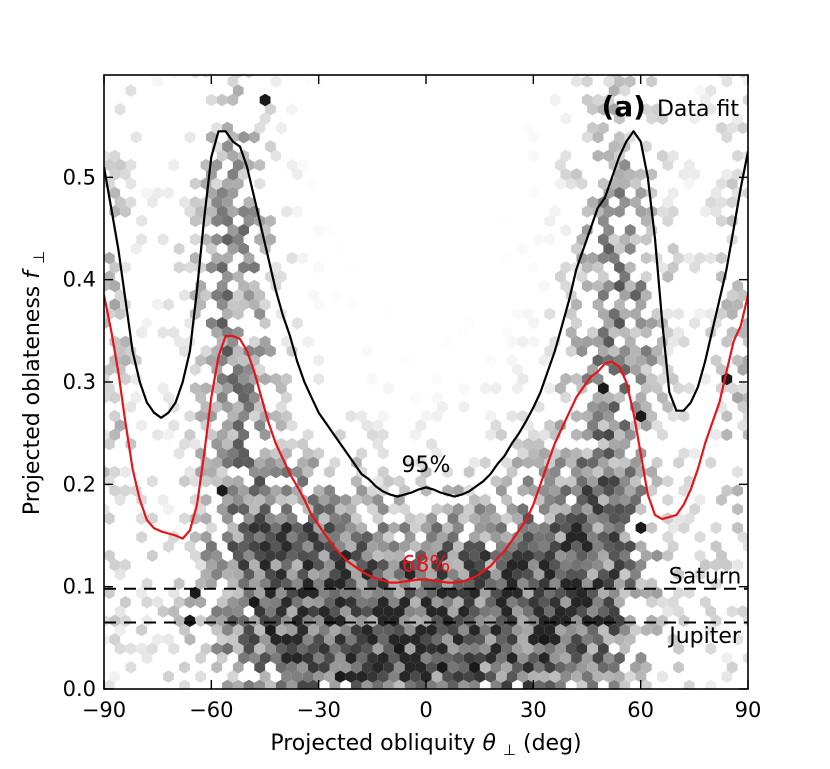  What do you see at coordinates (79, 689) in the screenshot?
I see `y-tick-label: 0.0` at bounding box center [79, 689].